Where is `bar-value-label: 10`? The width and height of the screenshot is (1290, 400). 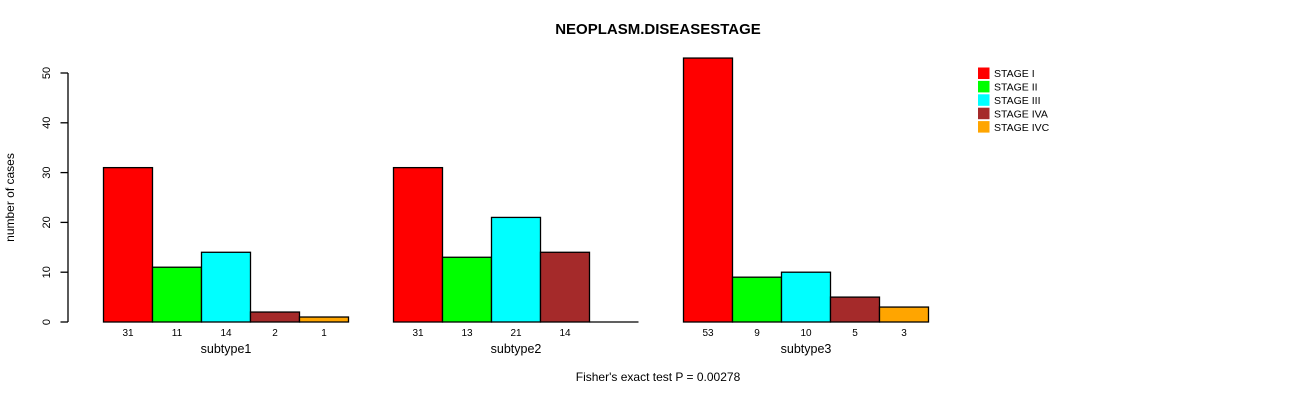
bar-value-label: 10 is located at coordinates (806, 333).